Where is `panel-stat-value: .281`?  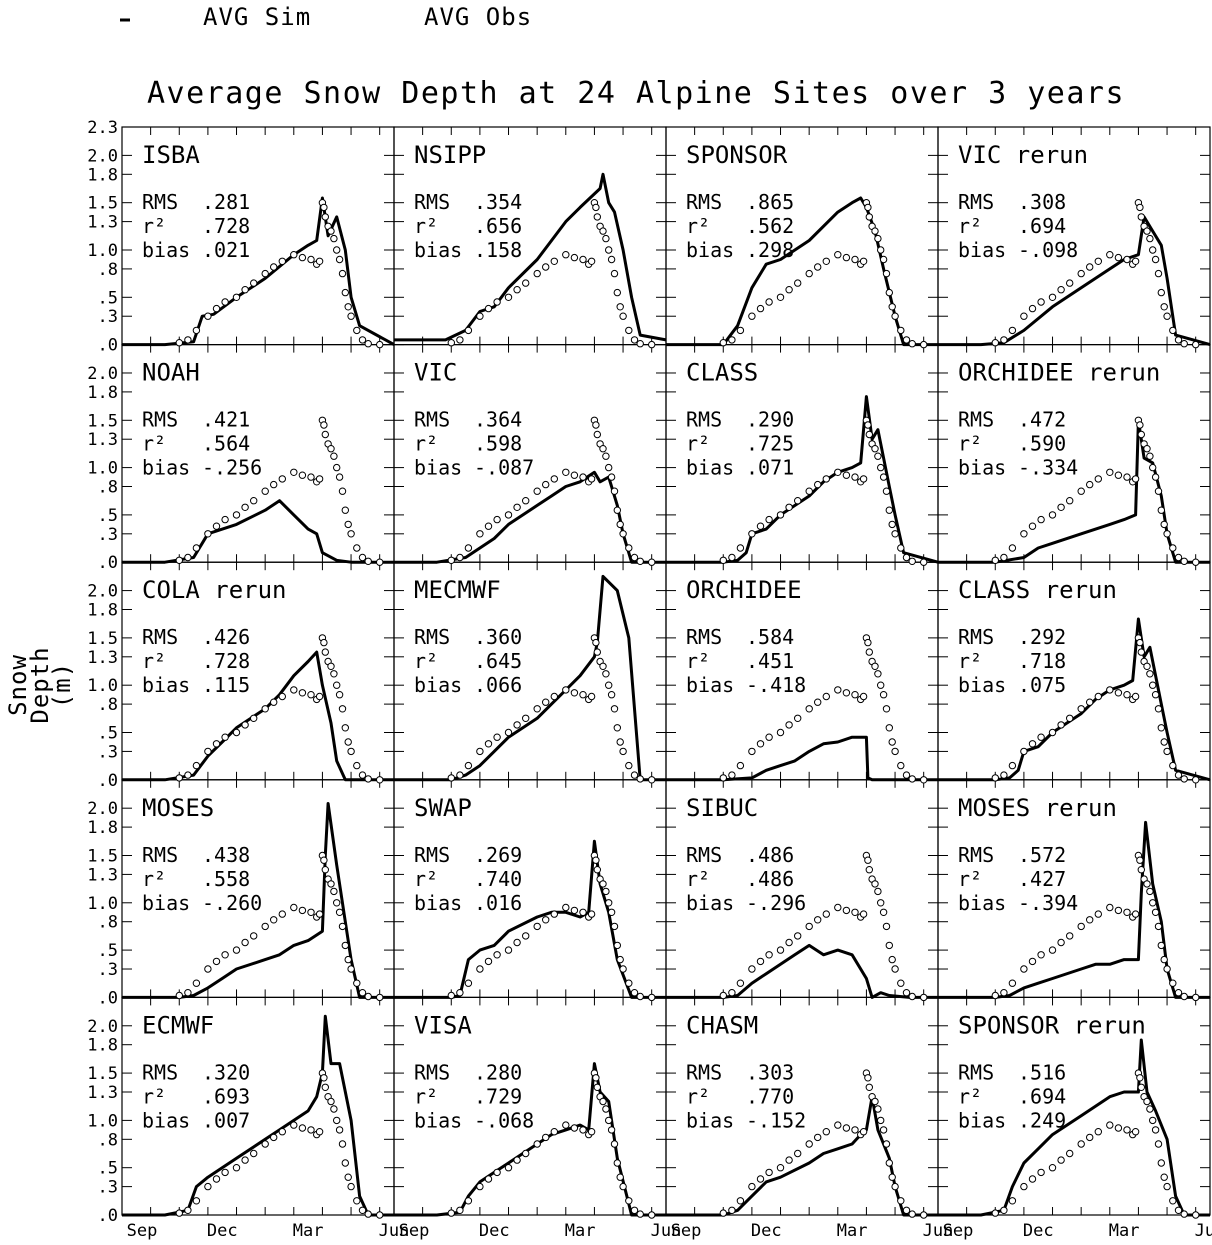
panel-stat-value: .281 is located at coordinates (226, 202).